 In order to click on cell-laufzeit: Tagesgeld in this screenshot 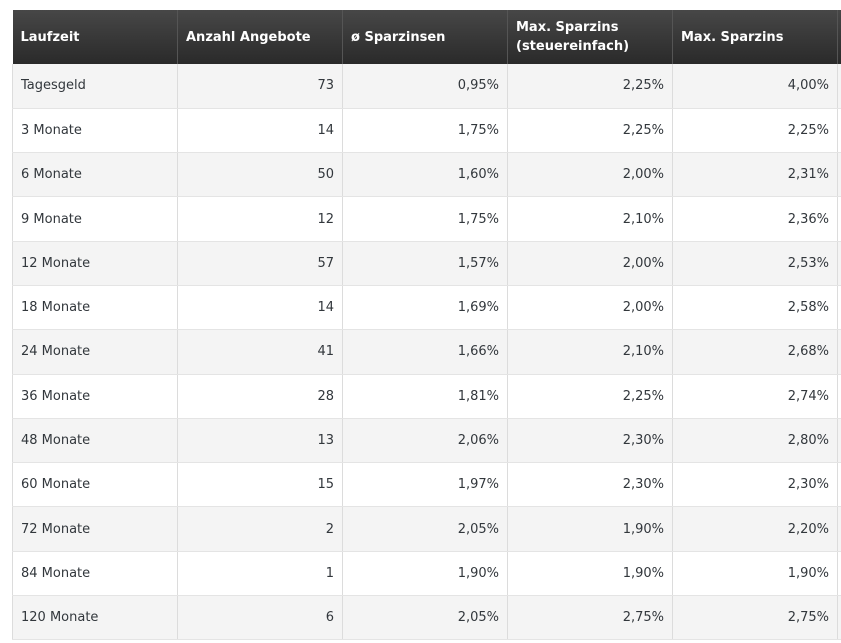, I will do `click(95, 86)`.